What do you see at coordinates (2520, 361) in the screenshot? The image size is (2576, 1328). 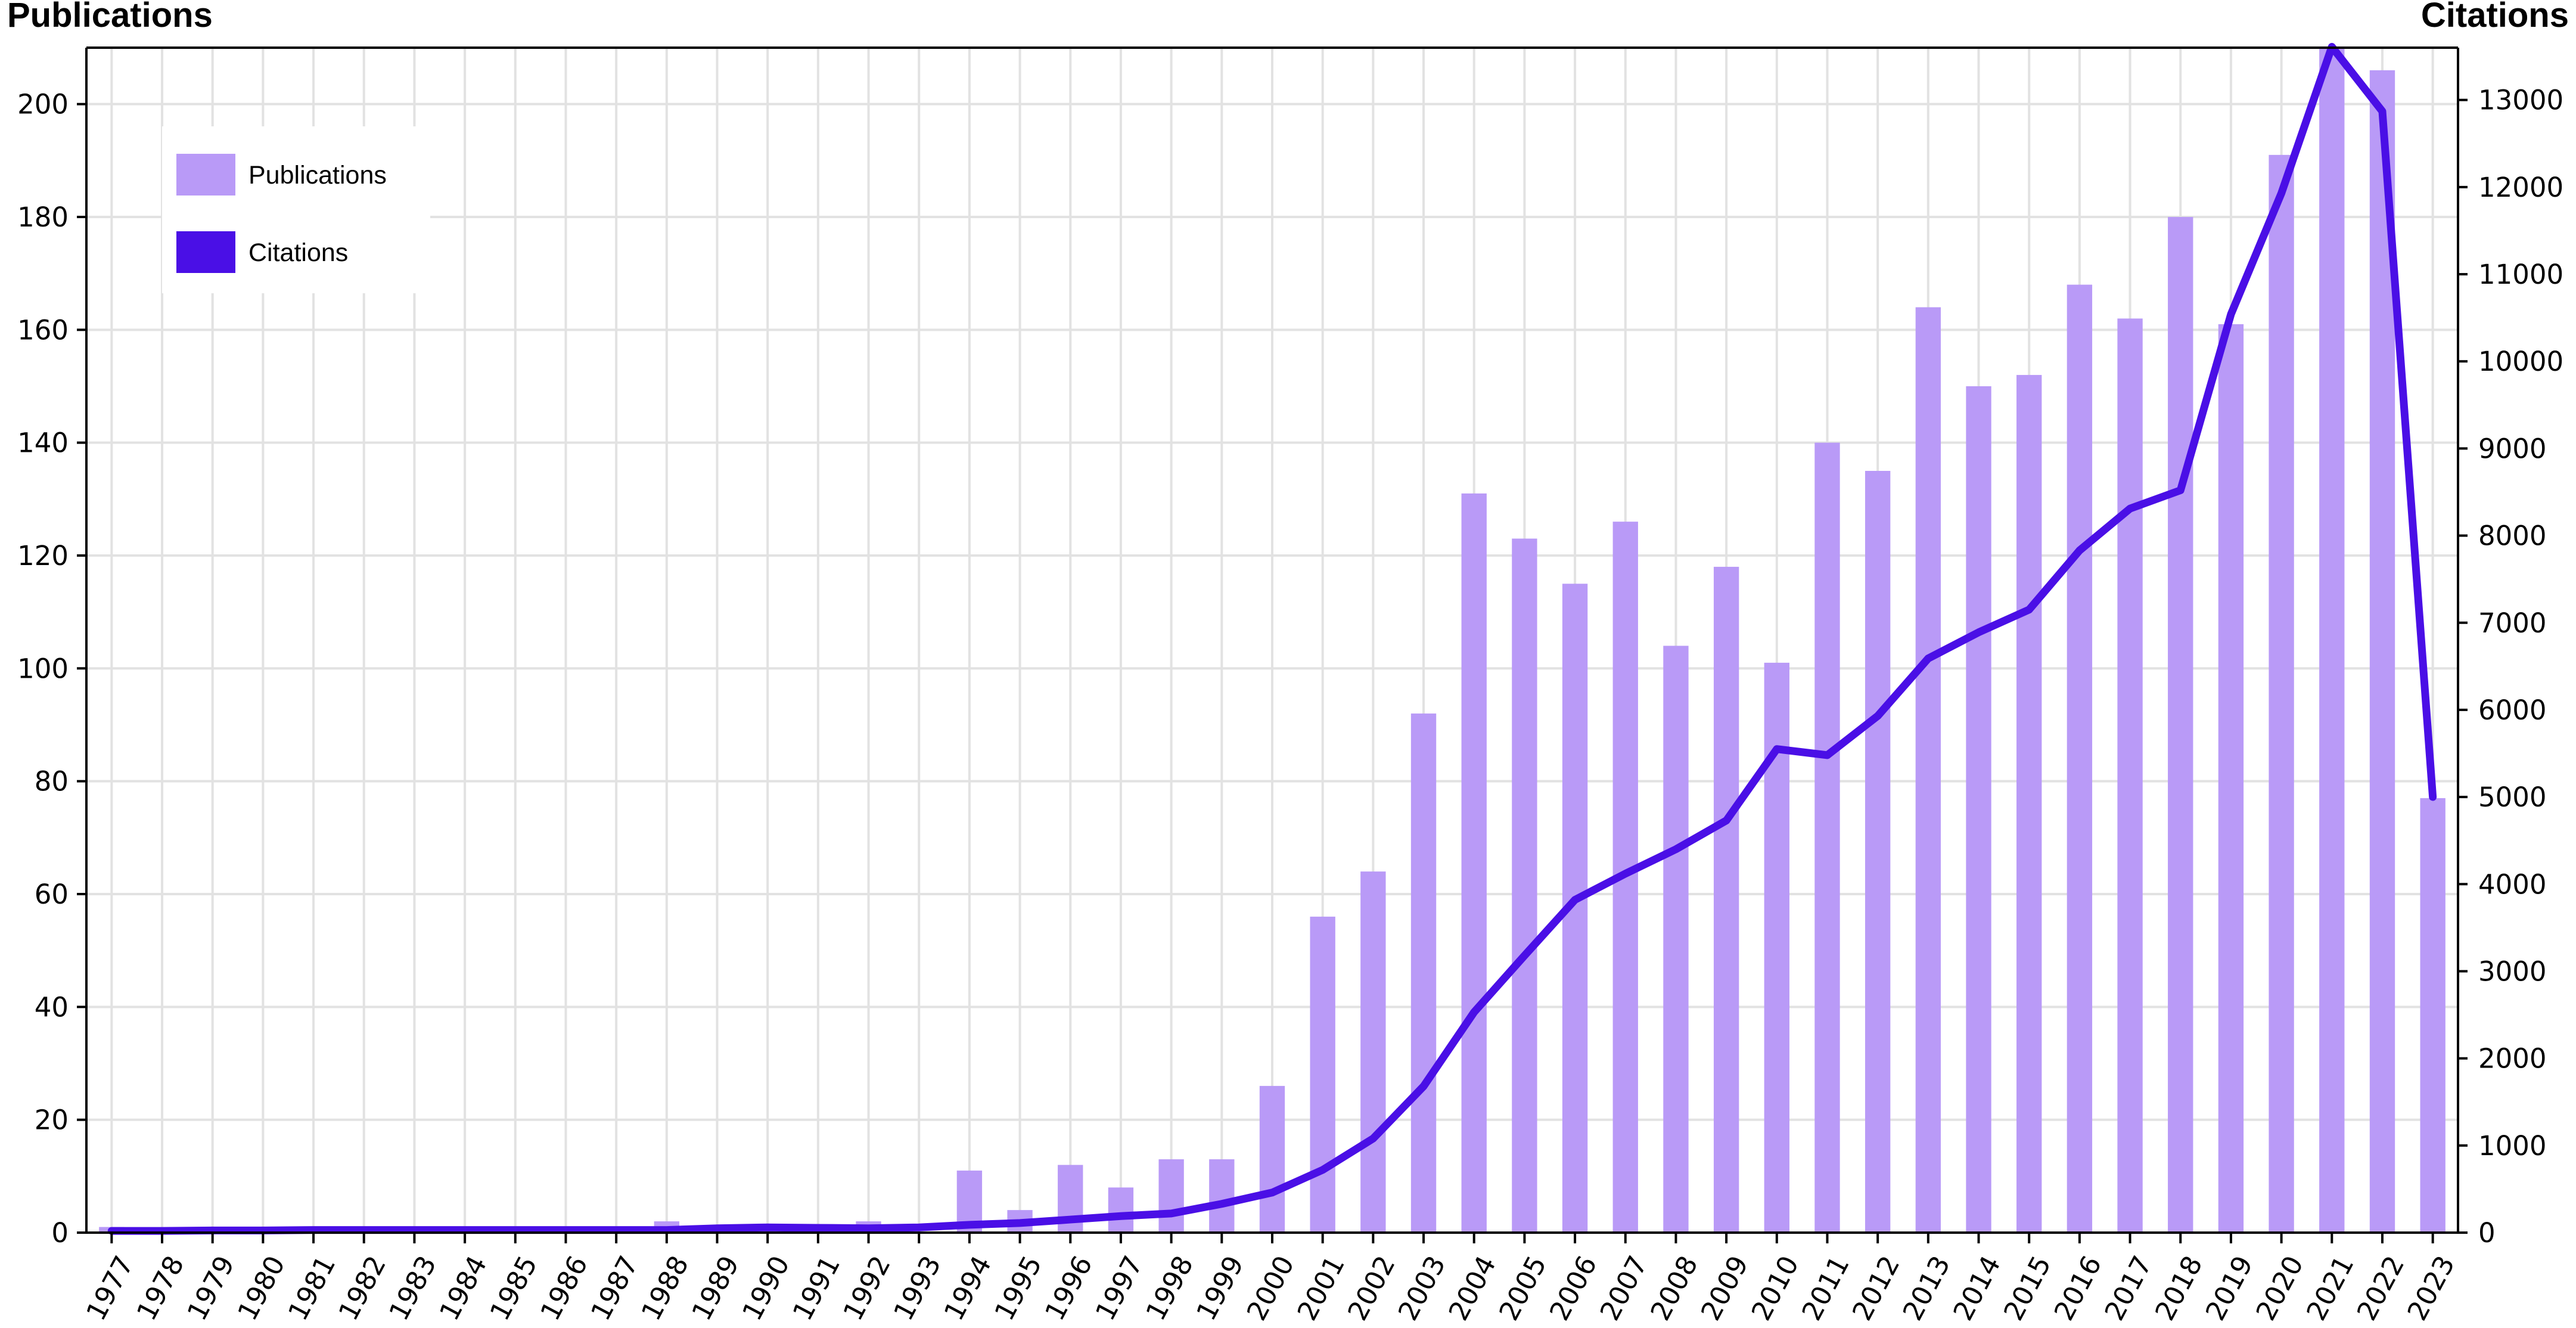 I see `right-tick-label: 10000` at bounding box center [2520, 361].